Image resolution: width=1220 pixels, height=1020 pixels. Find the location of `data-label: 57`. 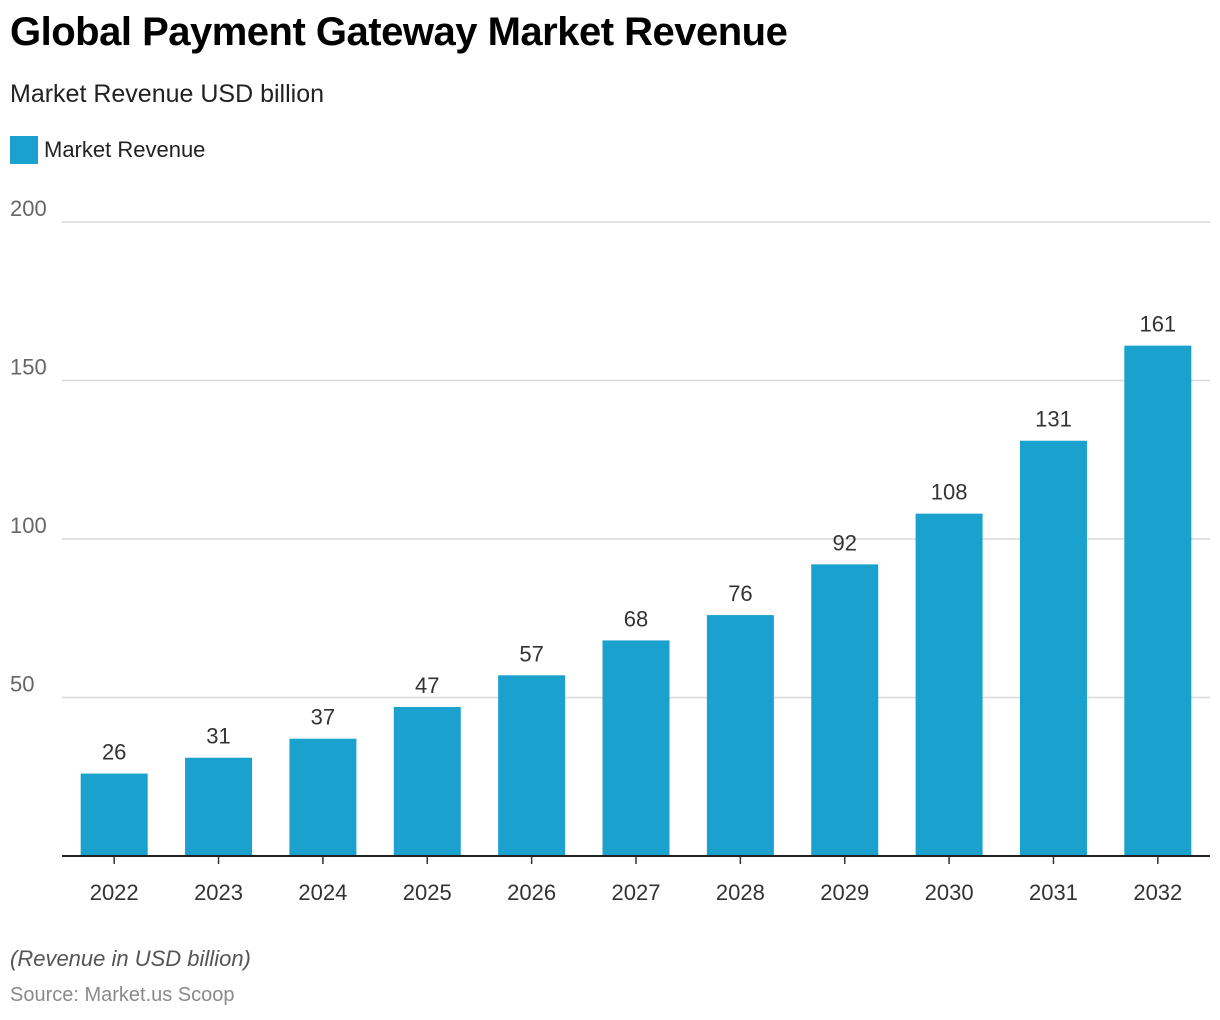

data-label: 57 is located at coordinates (531, 653).